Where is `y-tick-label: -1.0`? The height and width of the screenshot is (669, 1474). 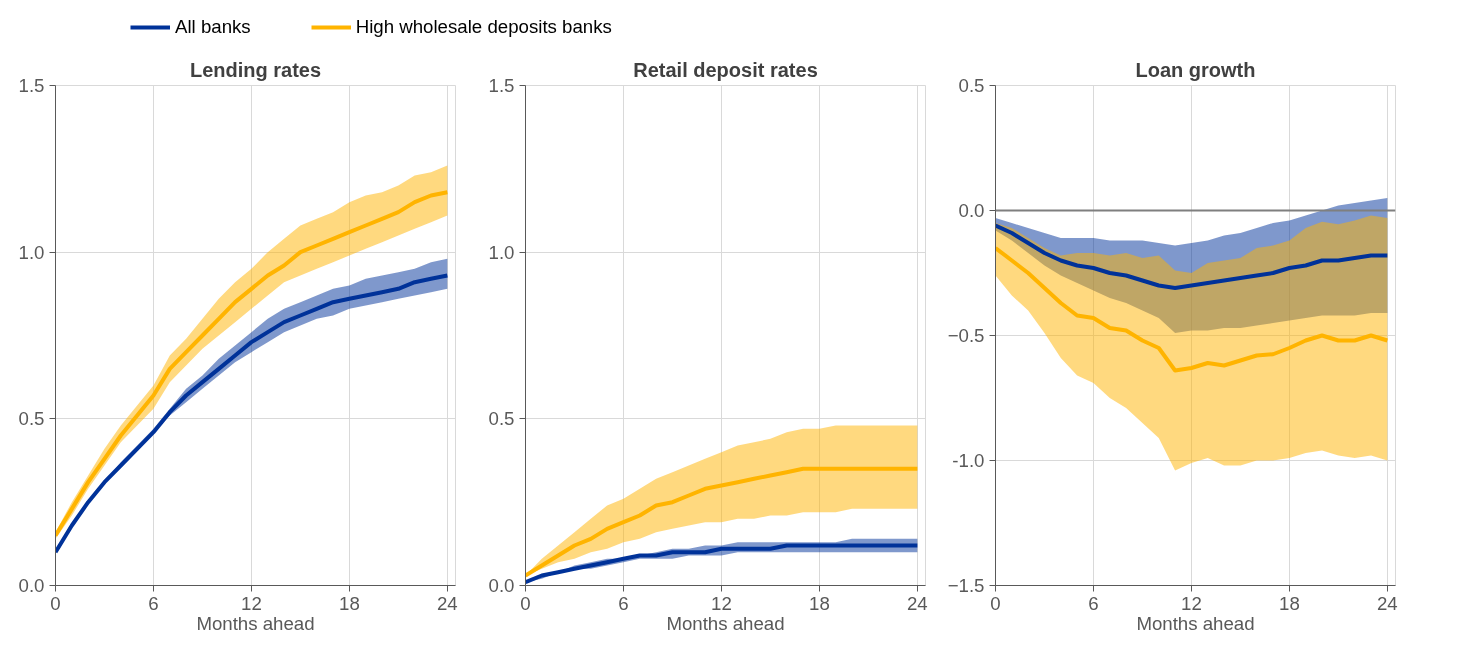 y-tick-label: -1.0 is located at coordinates (968, 460).